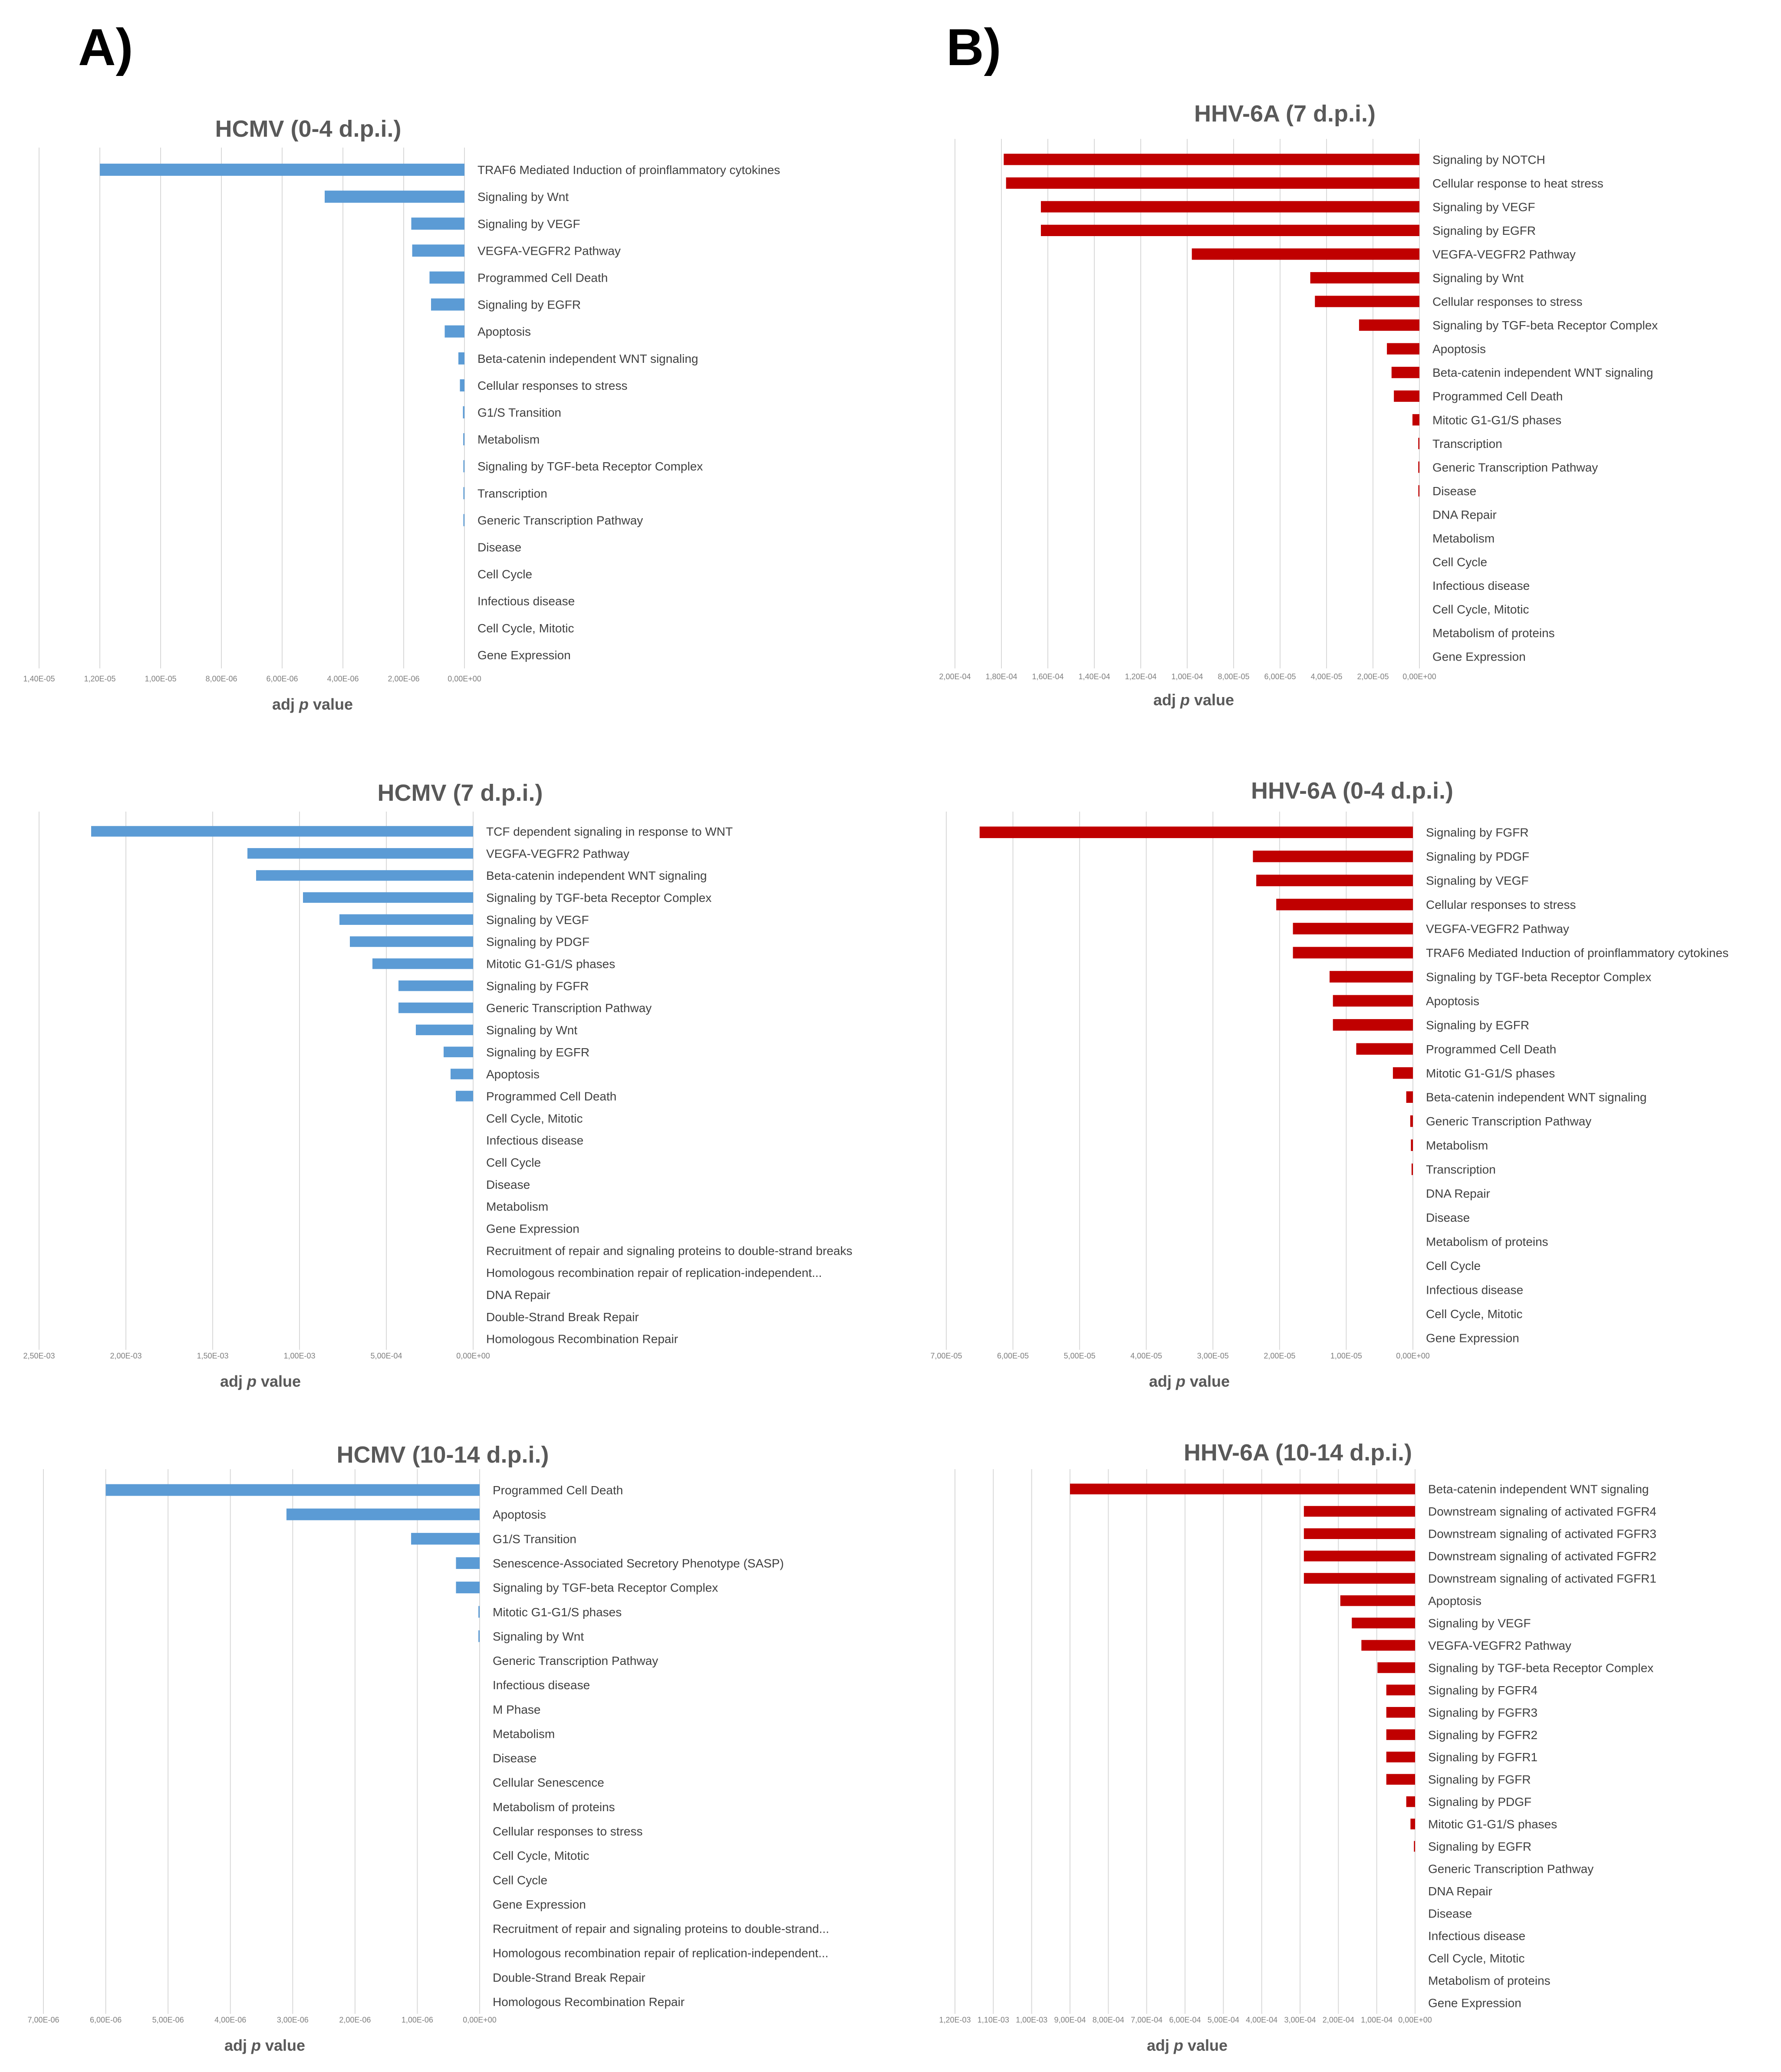 The width and height of the screenshot is (1781, 2072). I want to click on x-tick-label: 7,00E-05, so click(946, 1356).